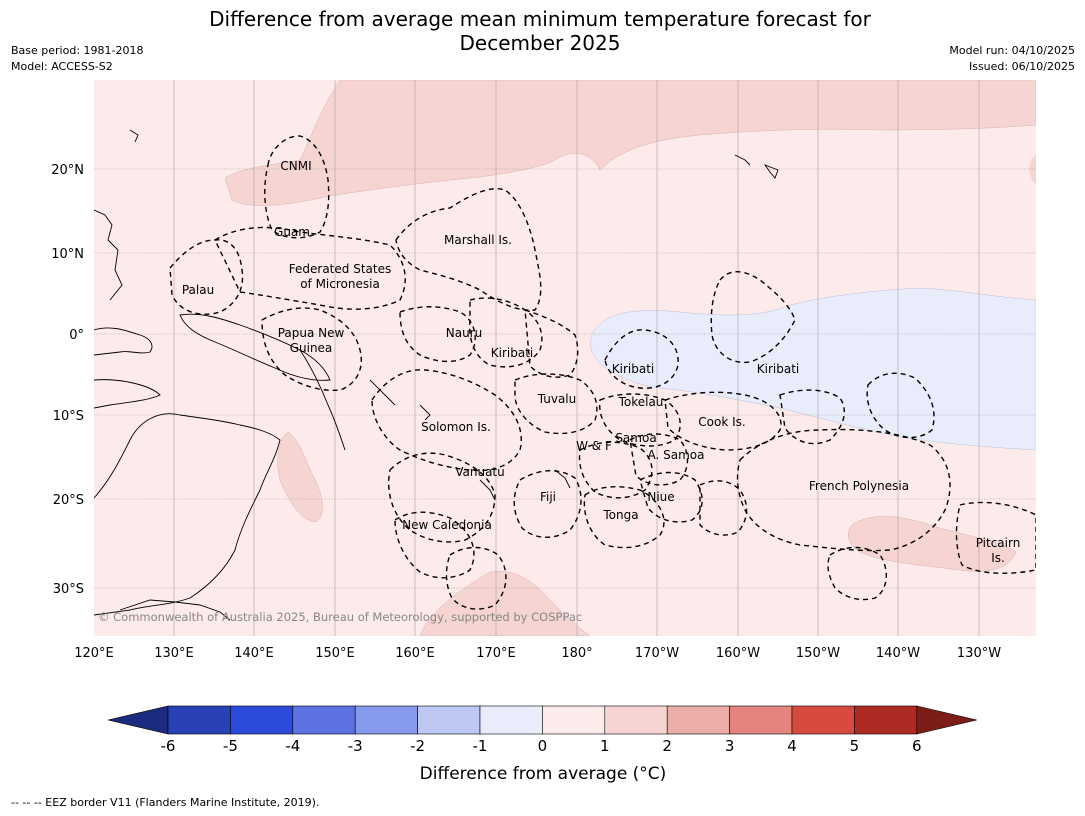  What do you see at coordinates (594, 446) in the screenshot?
I see `label-wf: W & F` at bounding box center [594, 446].